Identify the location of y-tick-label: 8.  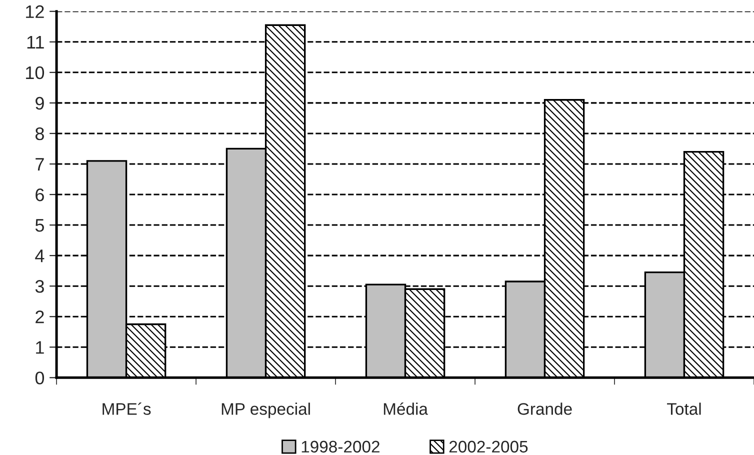
(39, 133).